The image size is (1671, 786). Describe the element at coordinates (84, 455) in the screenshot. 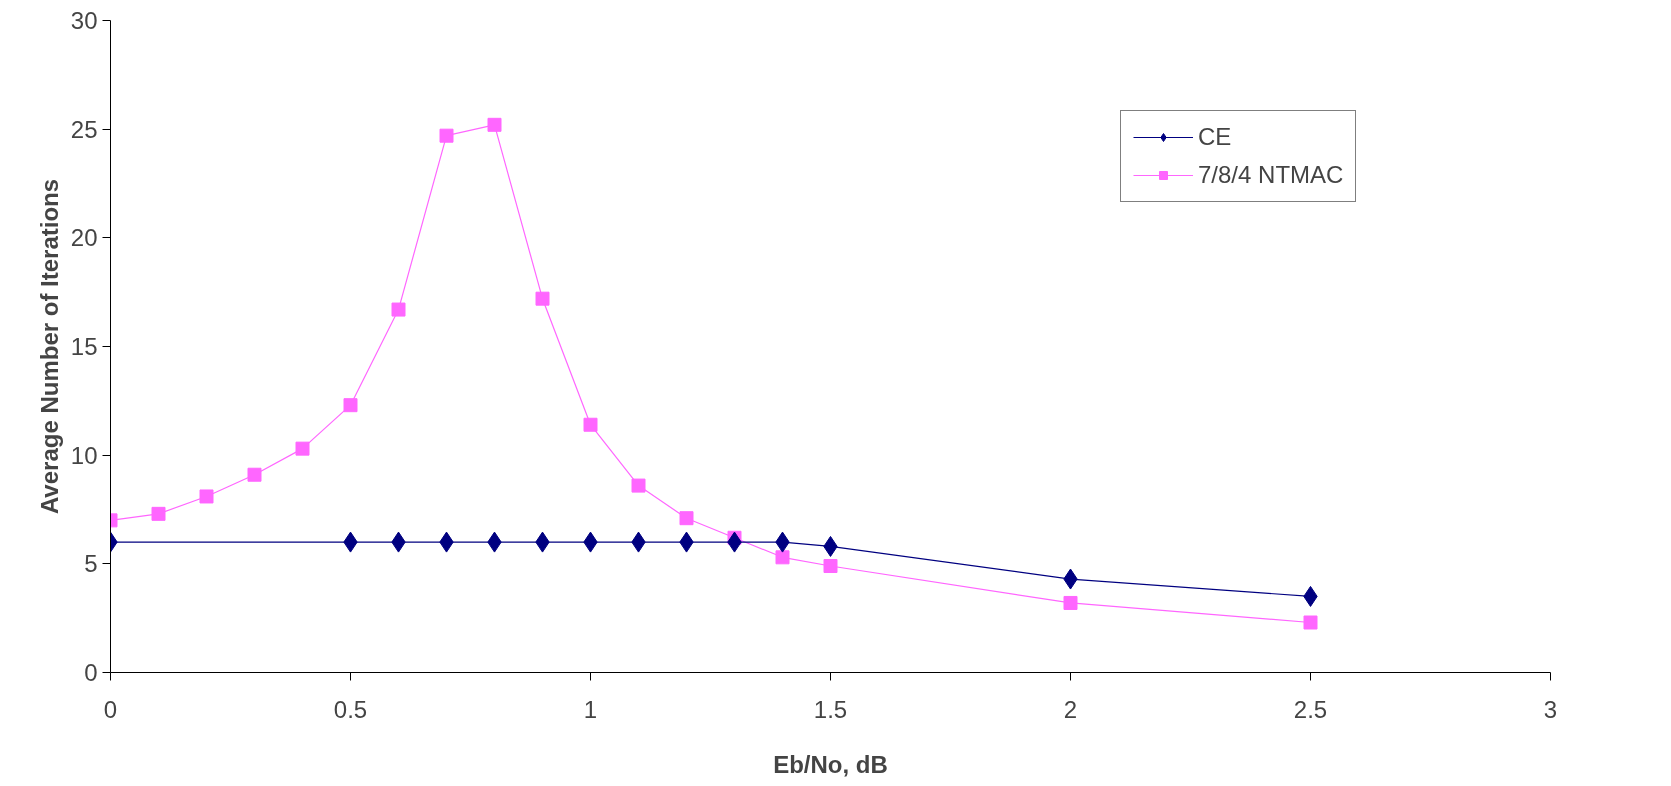

I see `y-tick-label: 10` at that location.